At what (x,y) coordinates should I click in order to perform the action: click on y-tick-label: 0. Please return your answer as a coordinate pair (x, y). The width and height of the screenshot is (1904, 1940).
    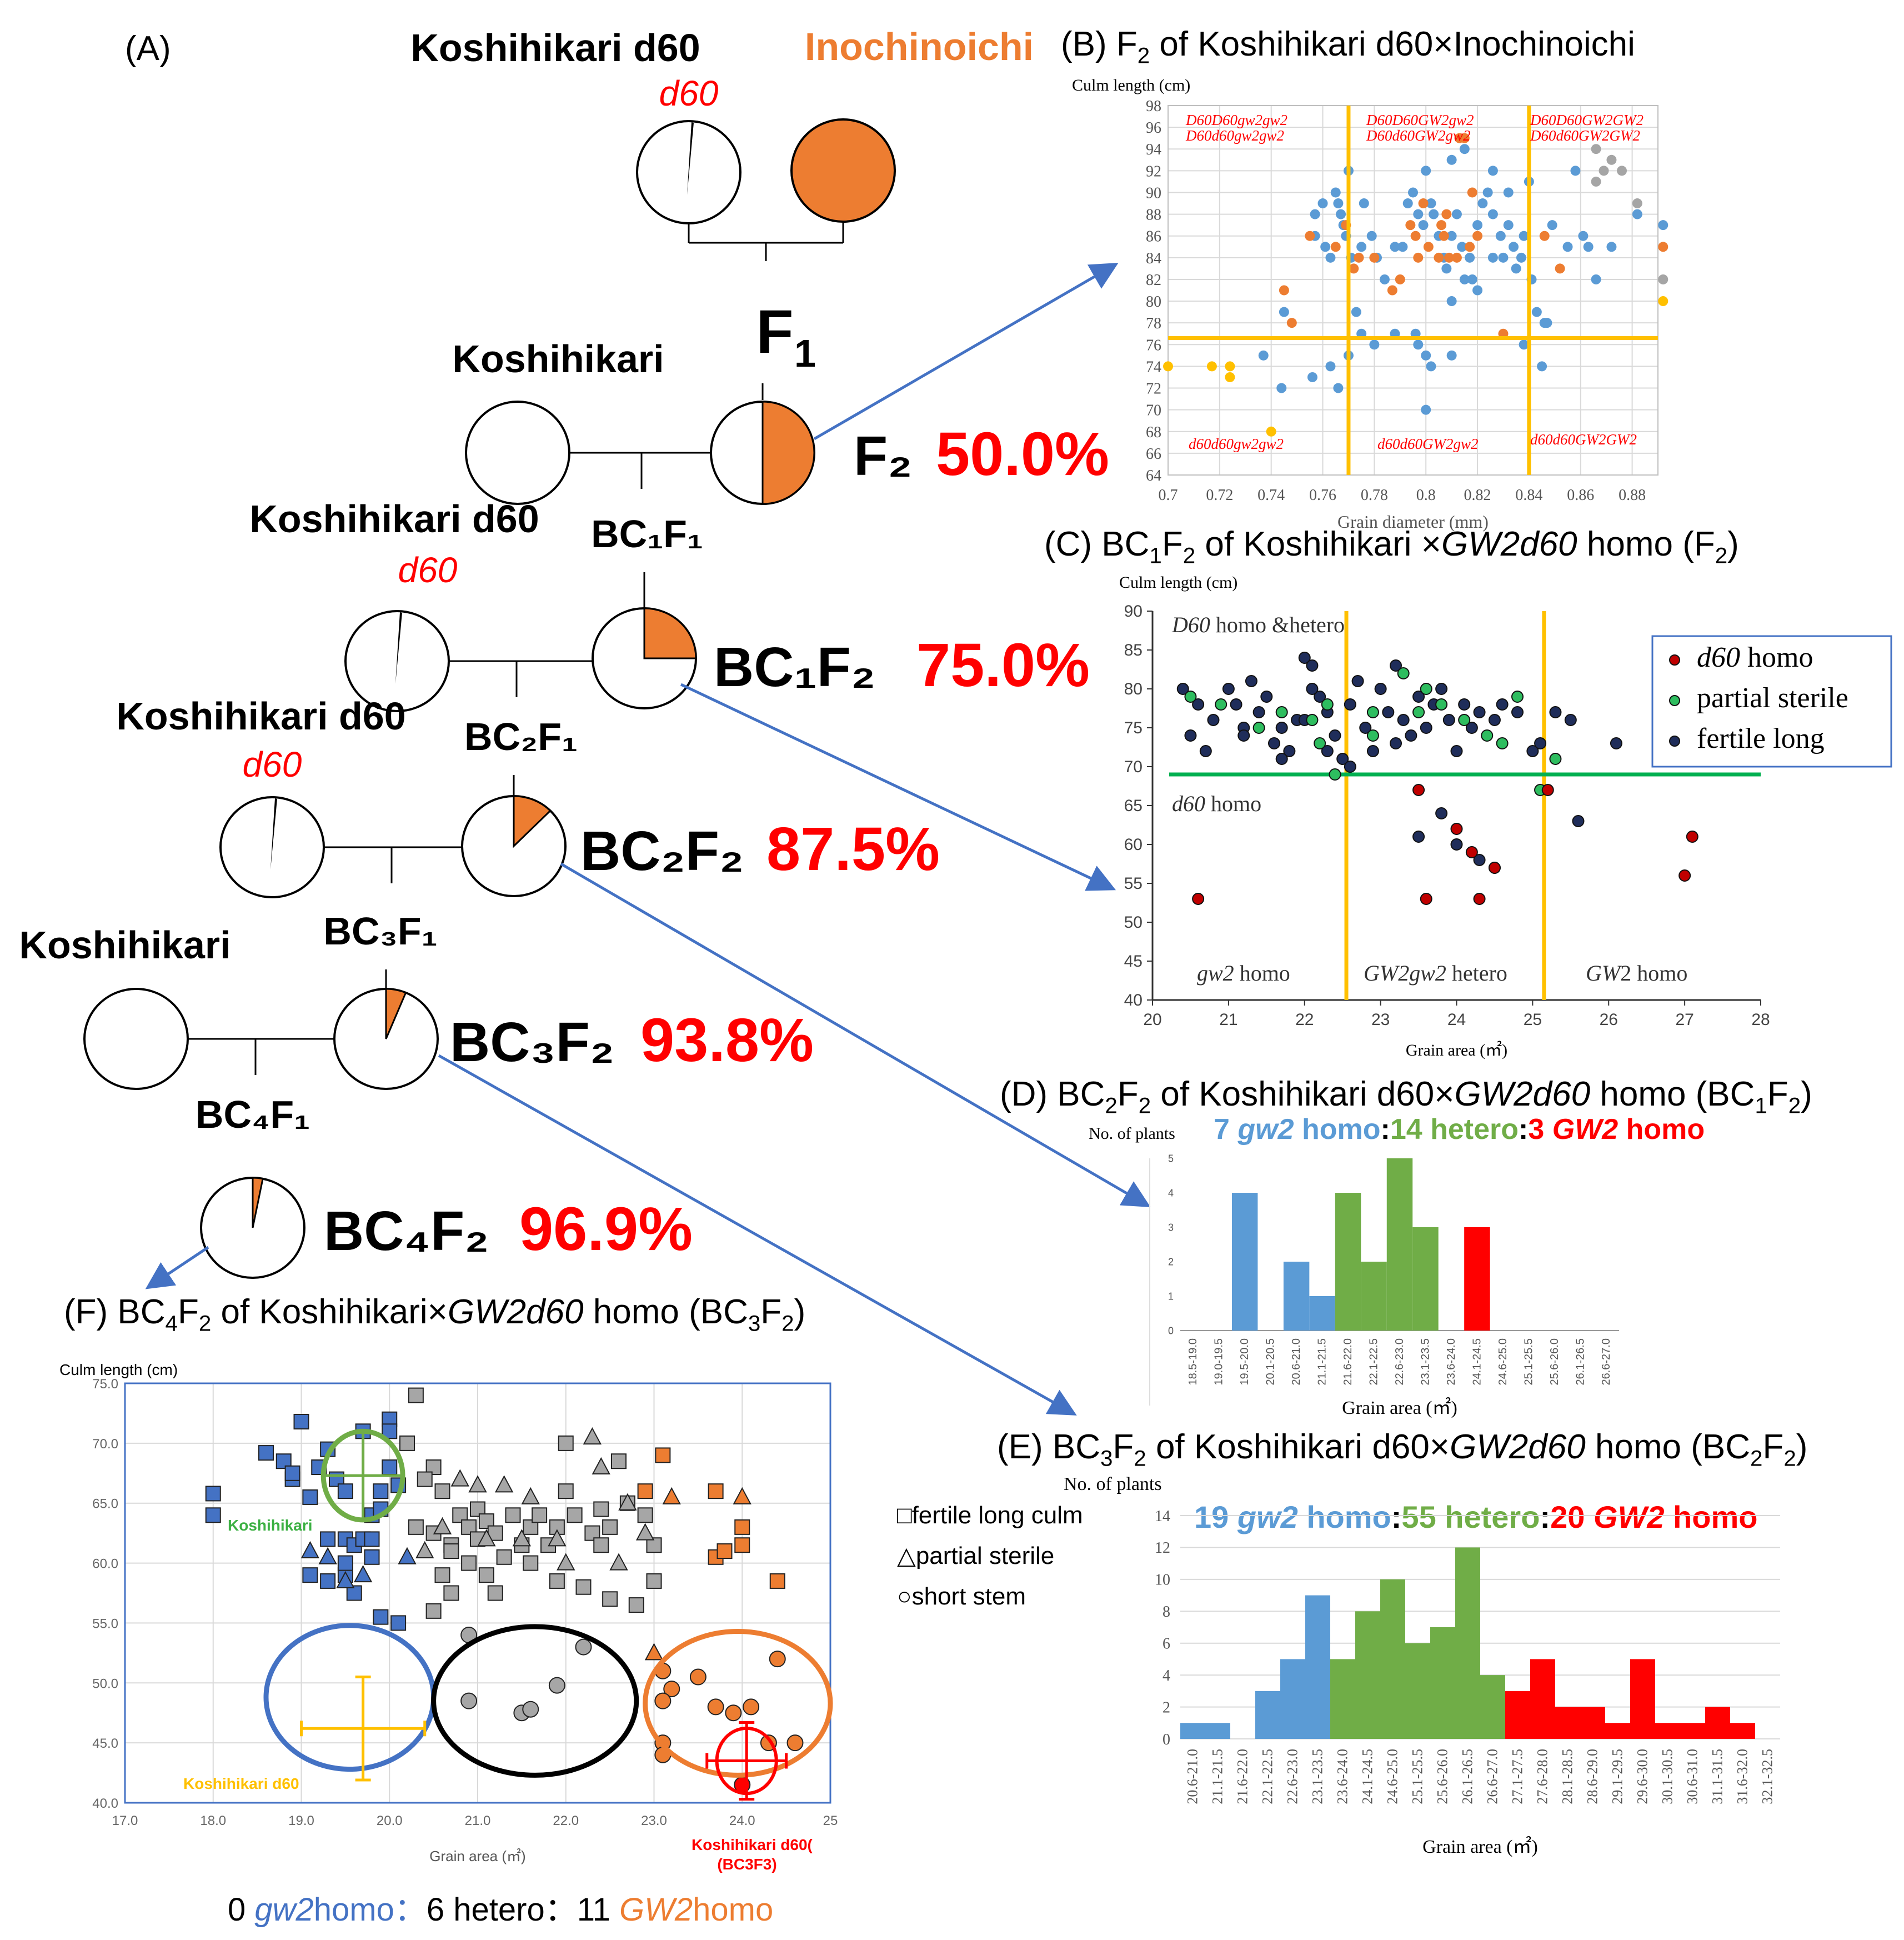
    Looking at the image, I should click on (1171, 1330).